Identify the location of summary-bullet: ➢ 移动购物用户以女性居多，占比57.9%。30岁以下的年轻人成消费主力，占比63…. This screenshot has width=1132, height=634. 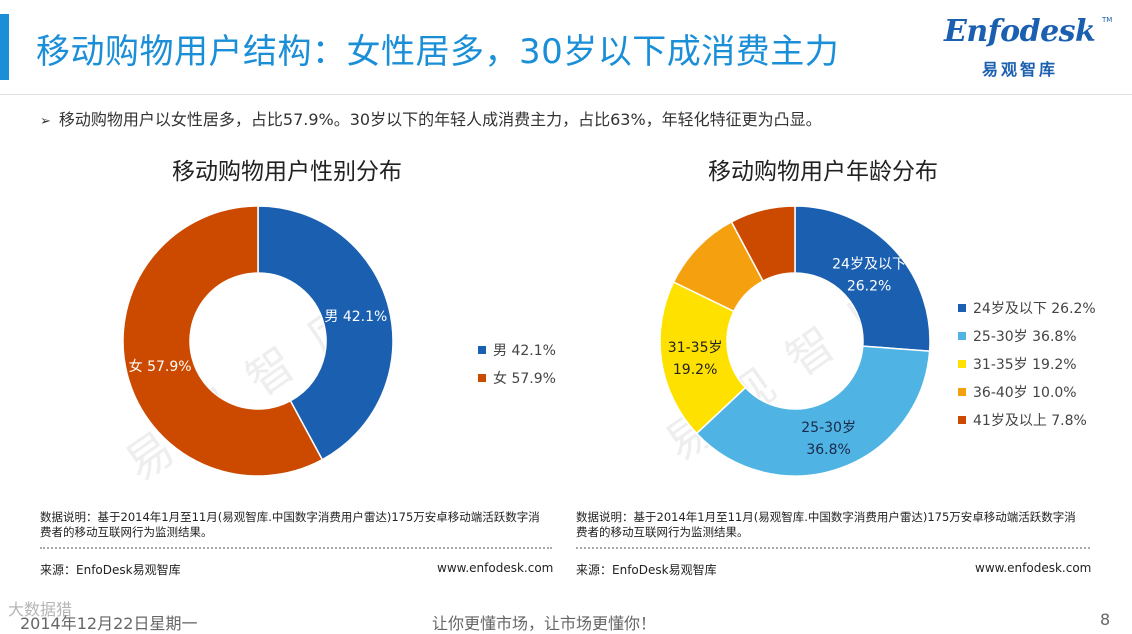
(431, 118).